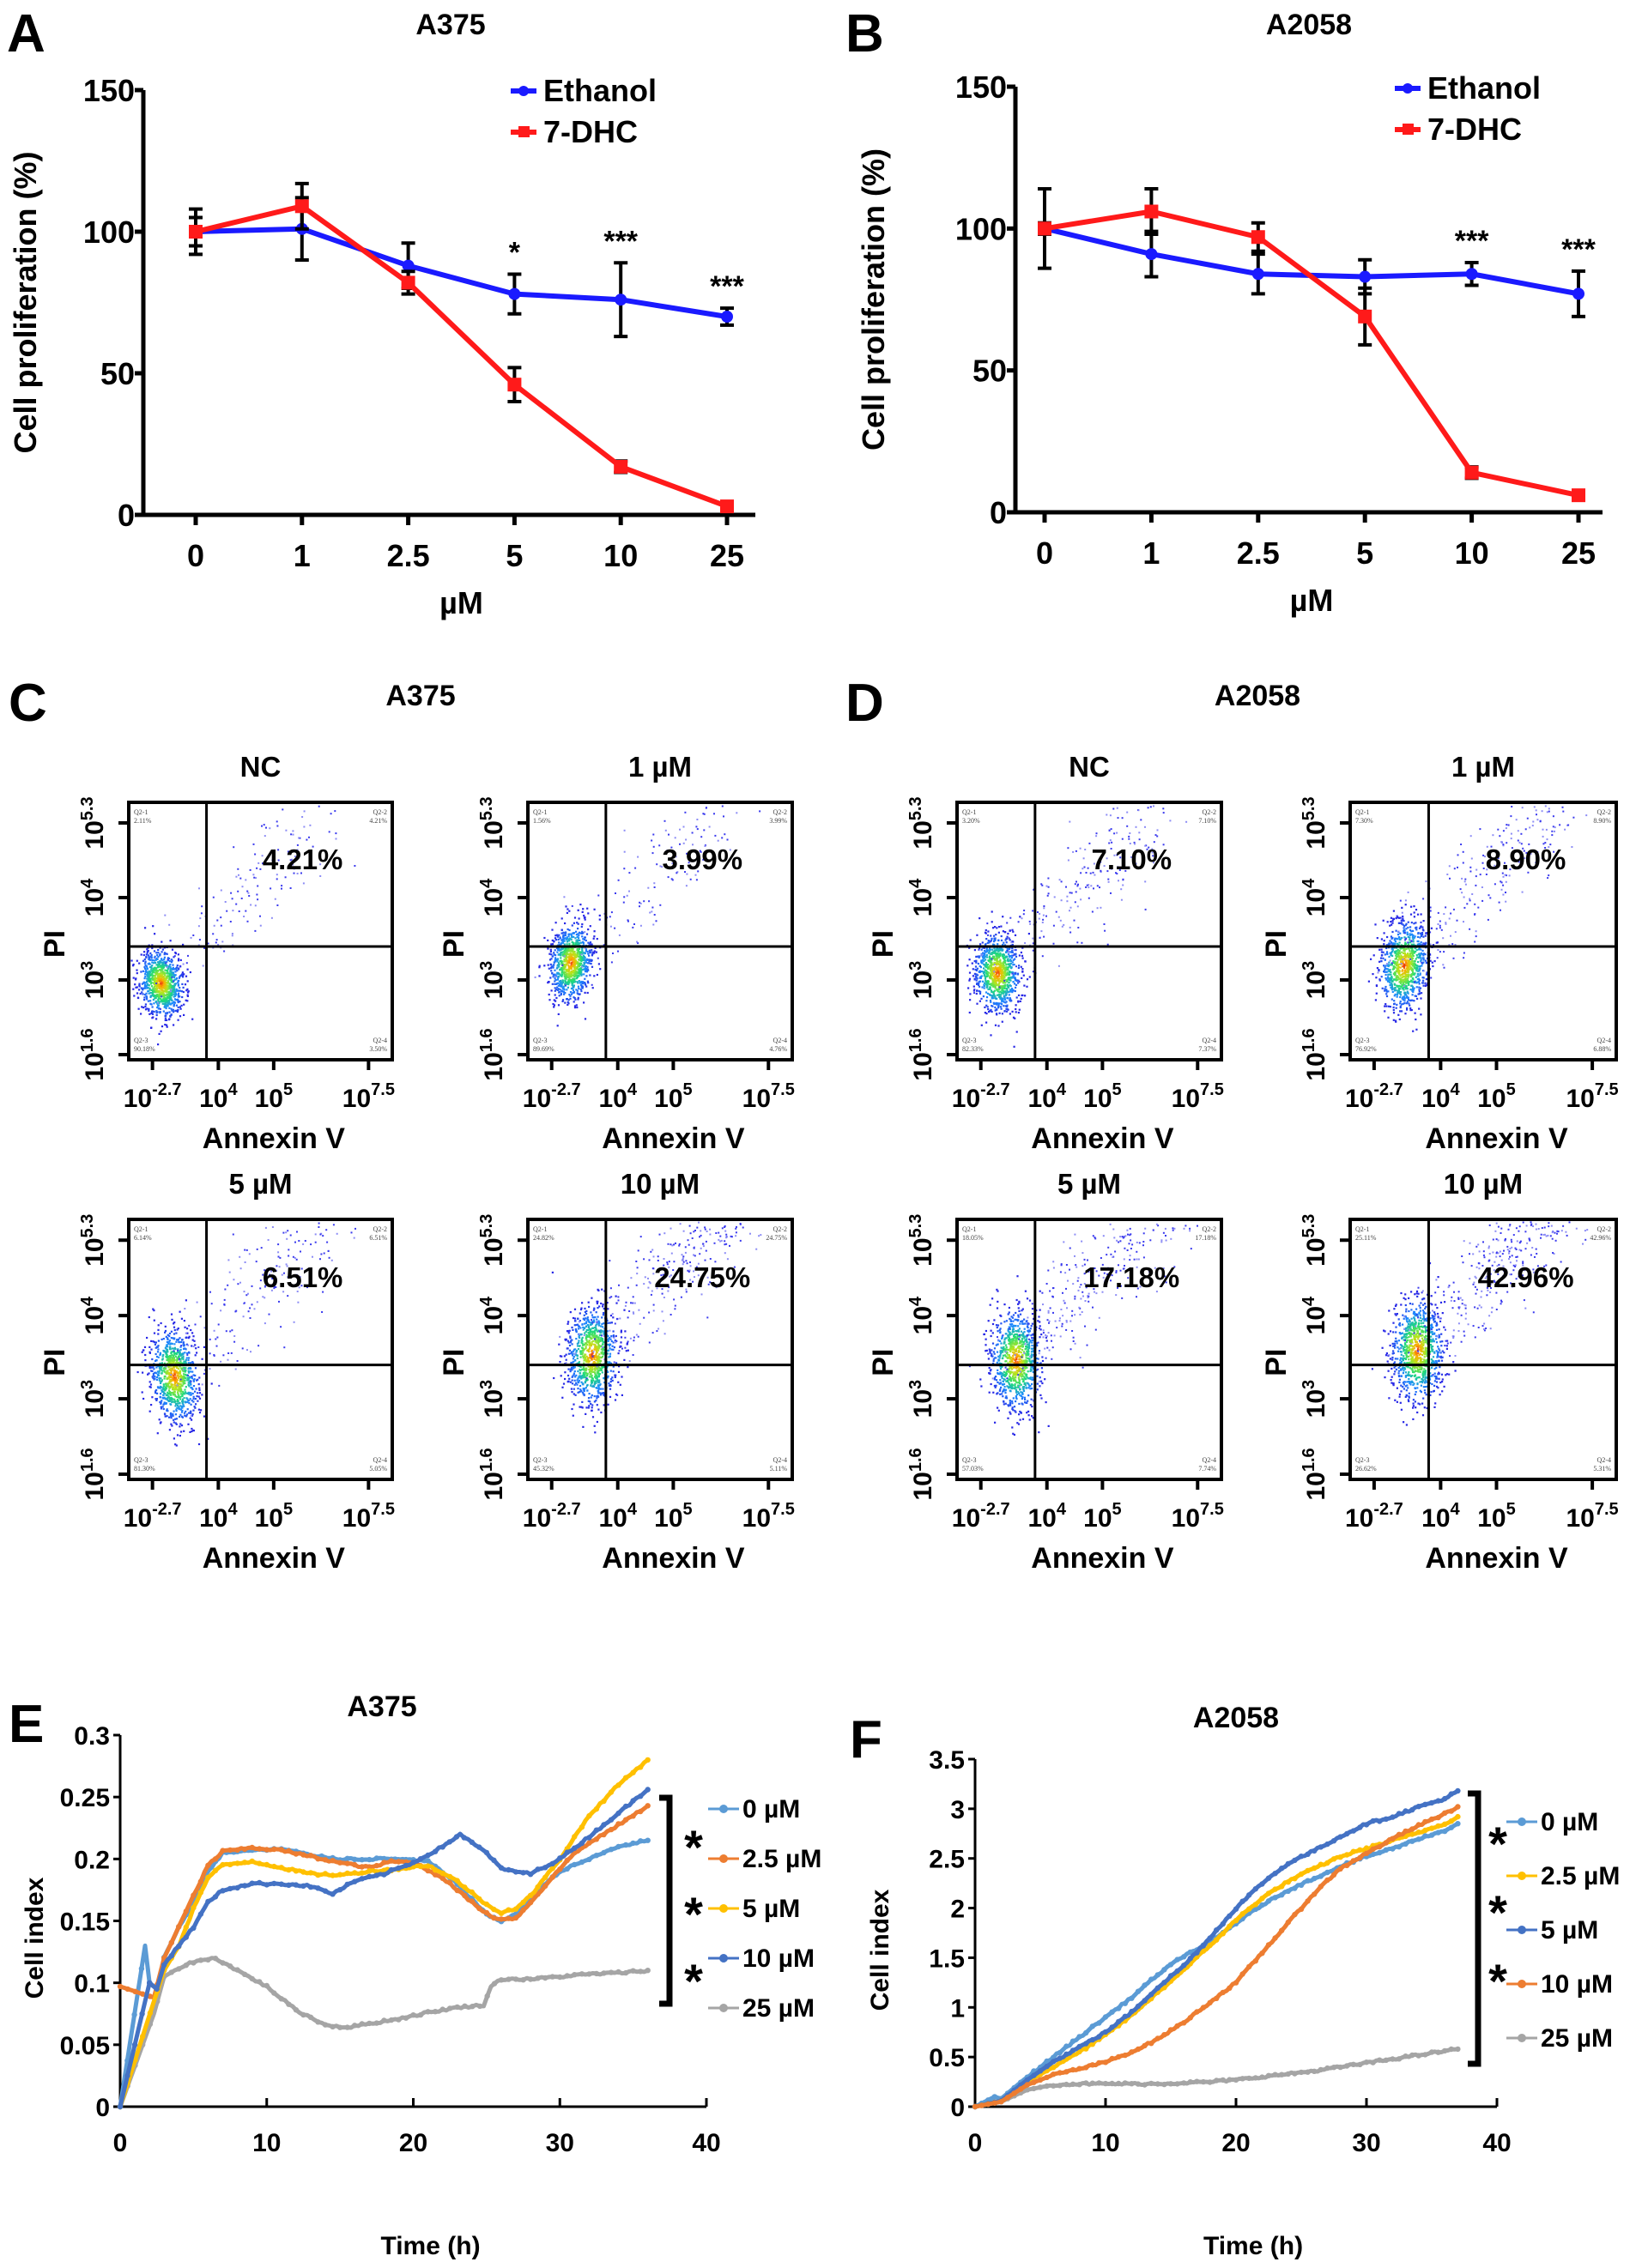 The width and height of the screenshot is (1642, 2268). Describe the element at coordinates (141, 1229) in the screenshot. I see `quadrant-name: Q2-1` at that location.